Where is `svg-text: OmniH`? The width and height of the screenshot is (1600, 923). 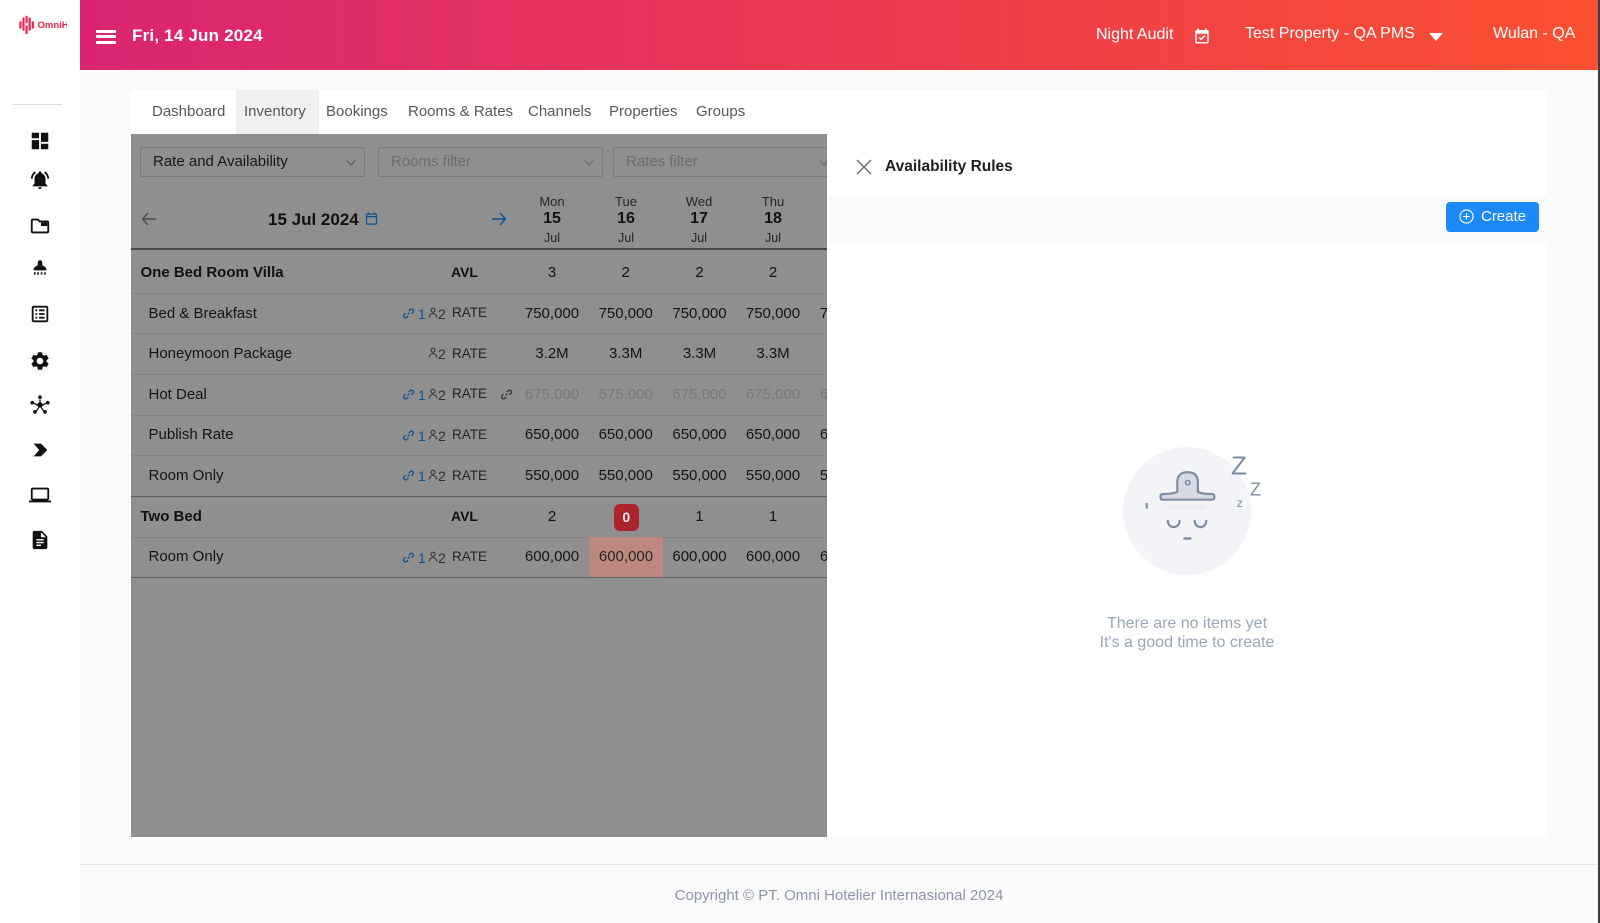
svg-text: OmniH is located at coordinates (53, 25).